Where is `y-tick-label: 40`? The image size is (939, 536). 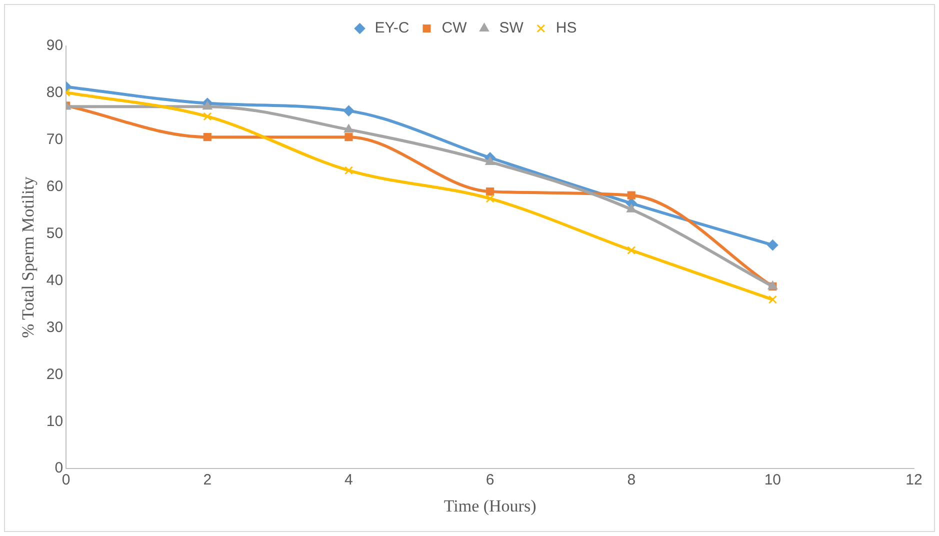 y-tick-label: 40 is located at coordinates (55, 280).